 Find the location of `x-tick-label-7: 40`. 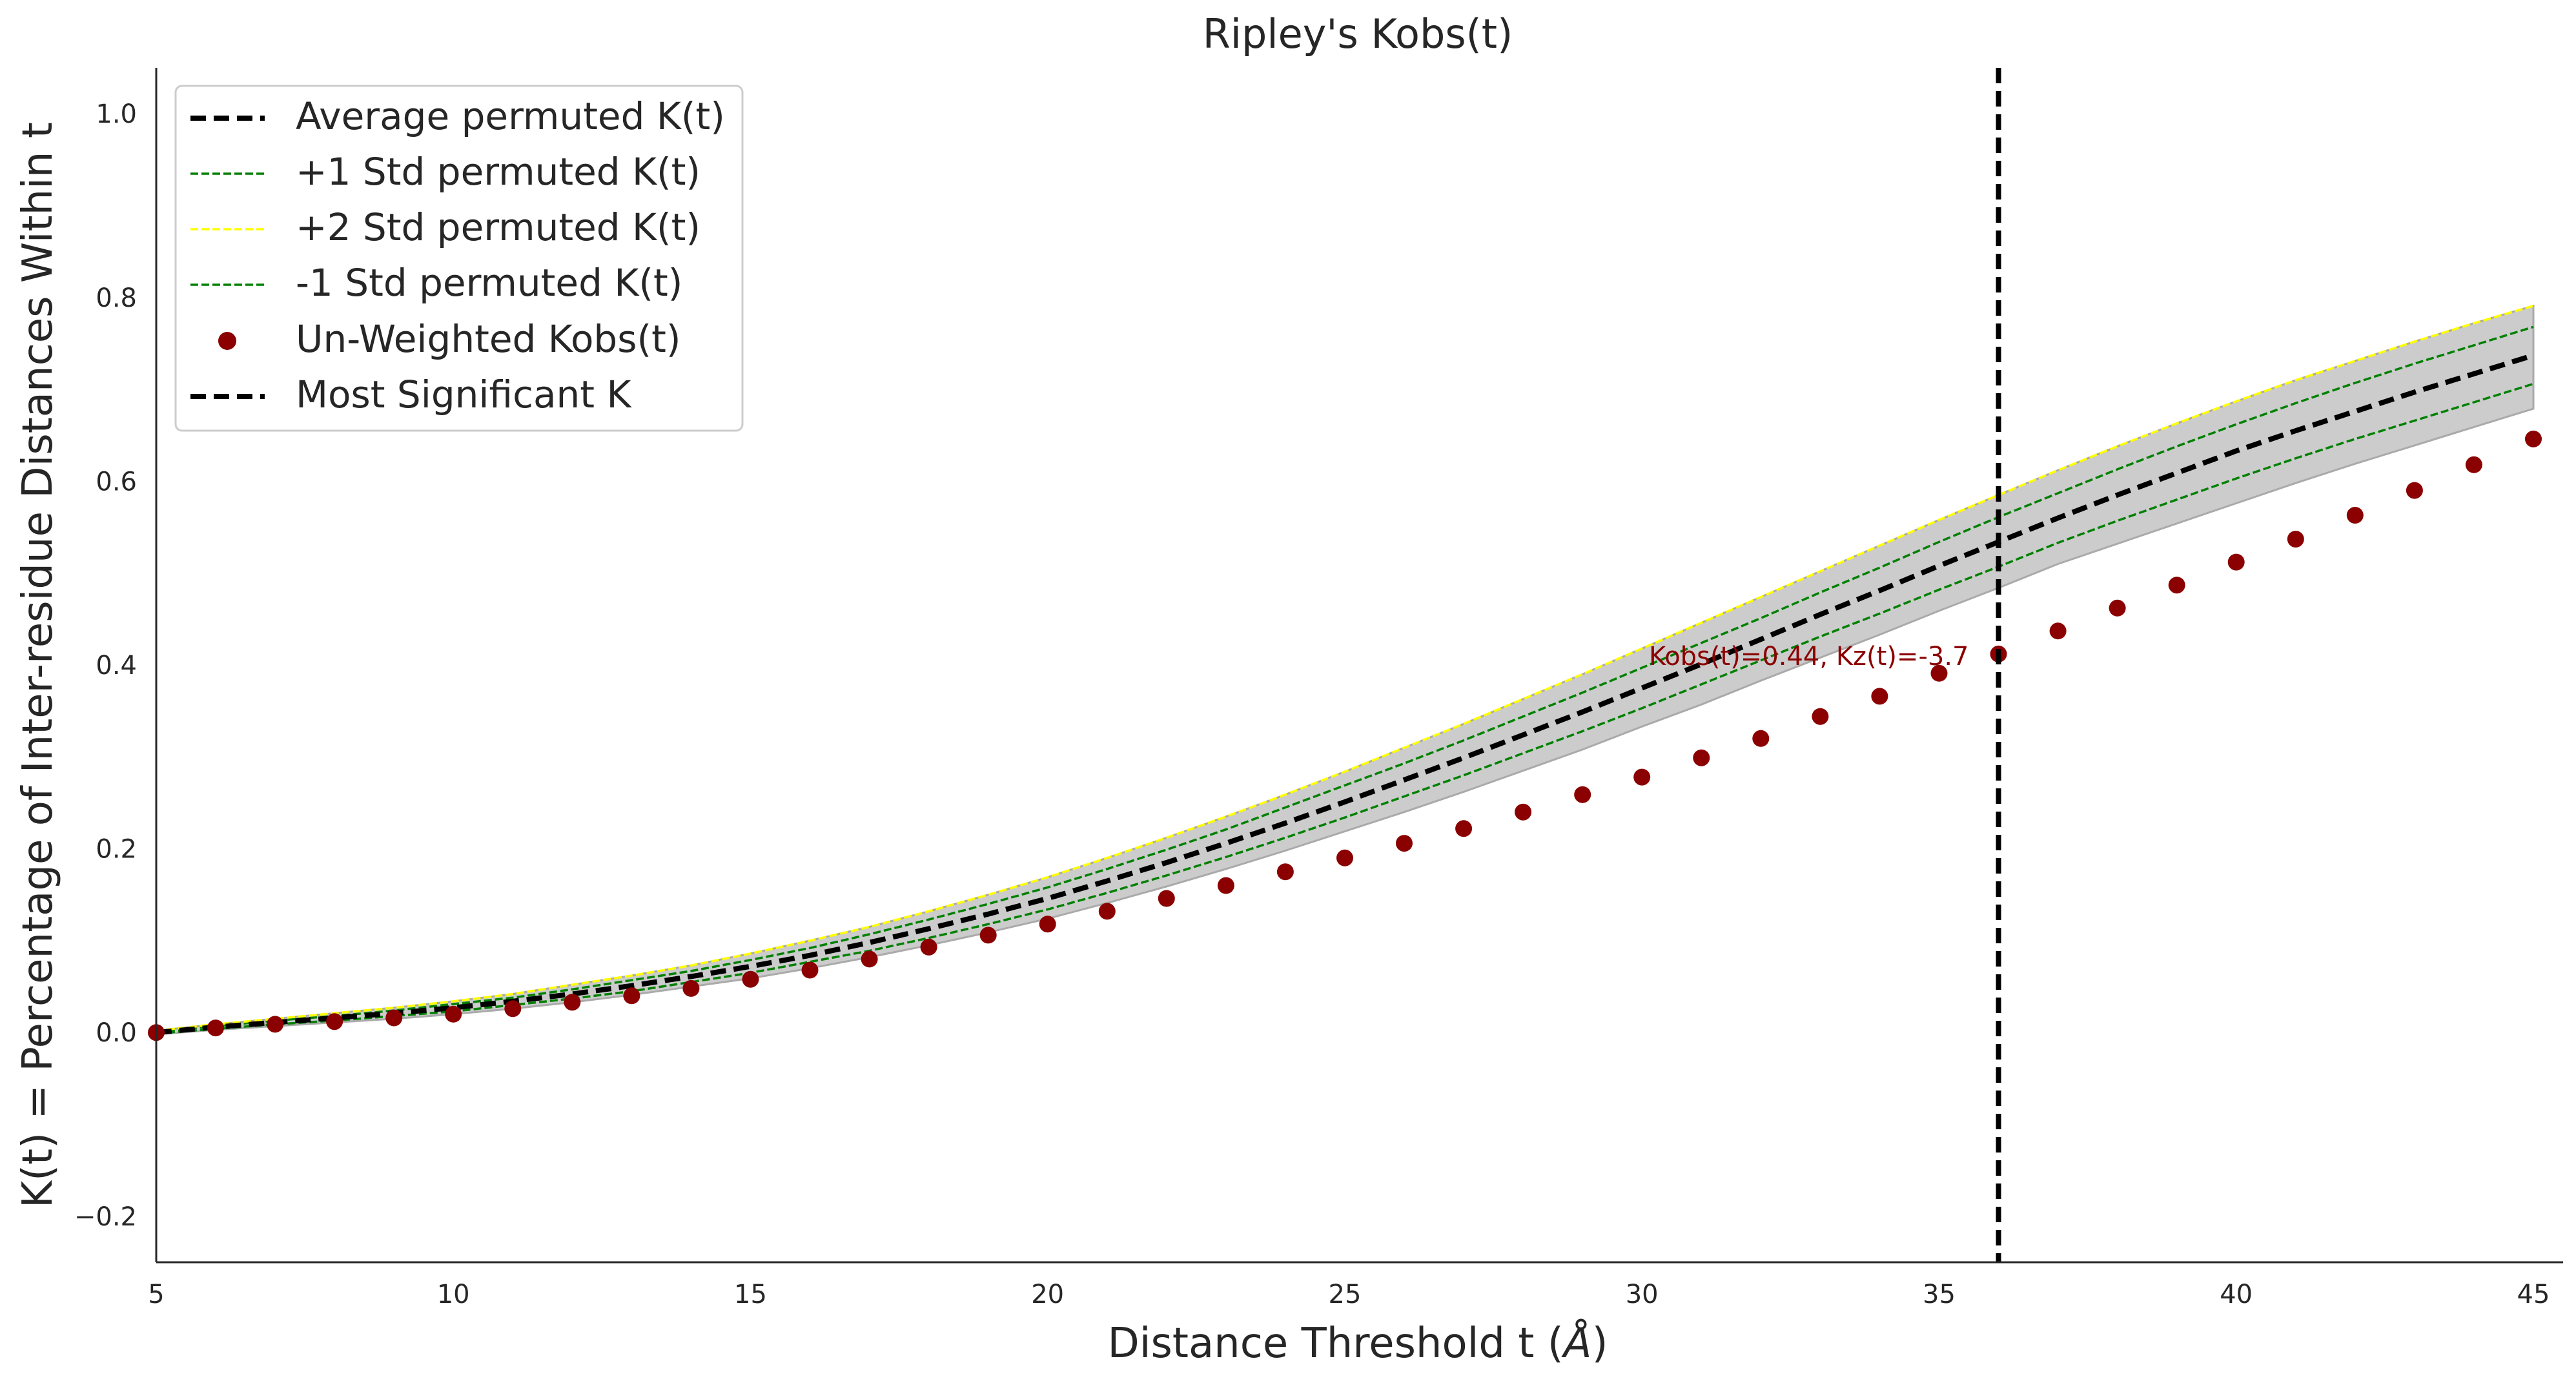

x-tick-label-7: 40 is located at coordinates (2236, 1295).